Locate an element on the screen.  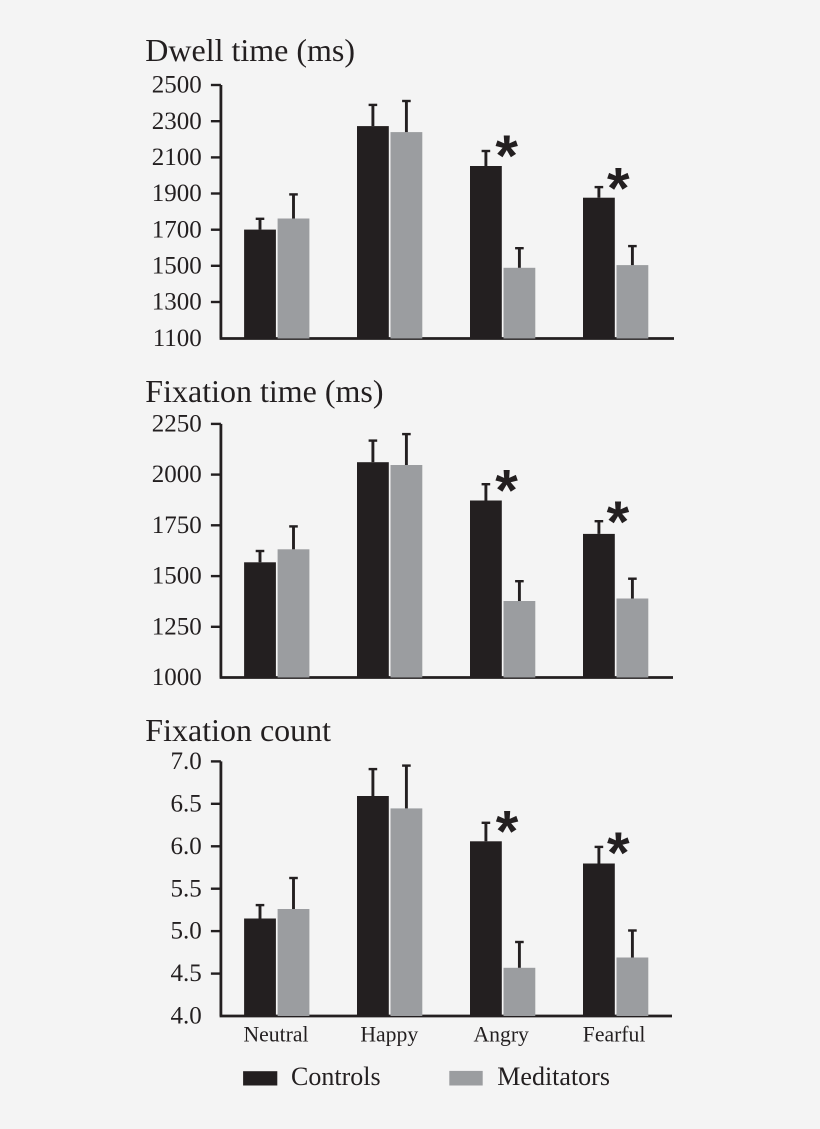
svg-text: Neutral is located at coordinates (275, 1034).